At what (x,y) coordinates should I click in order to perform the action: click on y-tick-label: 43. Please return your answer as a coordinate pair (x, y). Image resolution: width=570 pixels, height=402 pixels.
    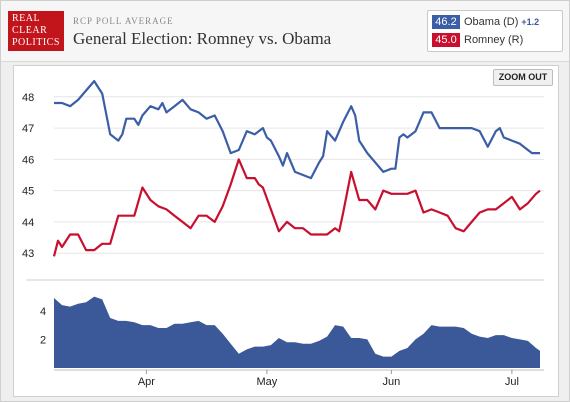
    Looking at the image, I should click on (28, 254).